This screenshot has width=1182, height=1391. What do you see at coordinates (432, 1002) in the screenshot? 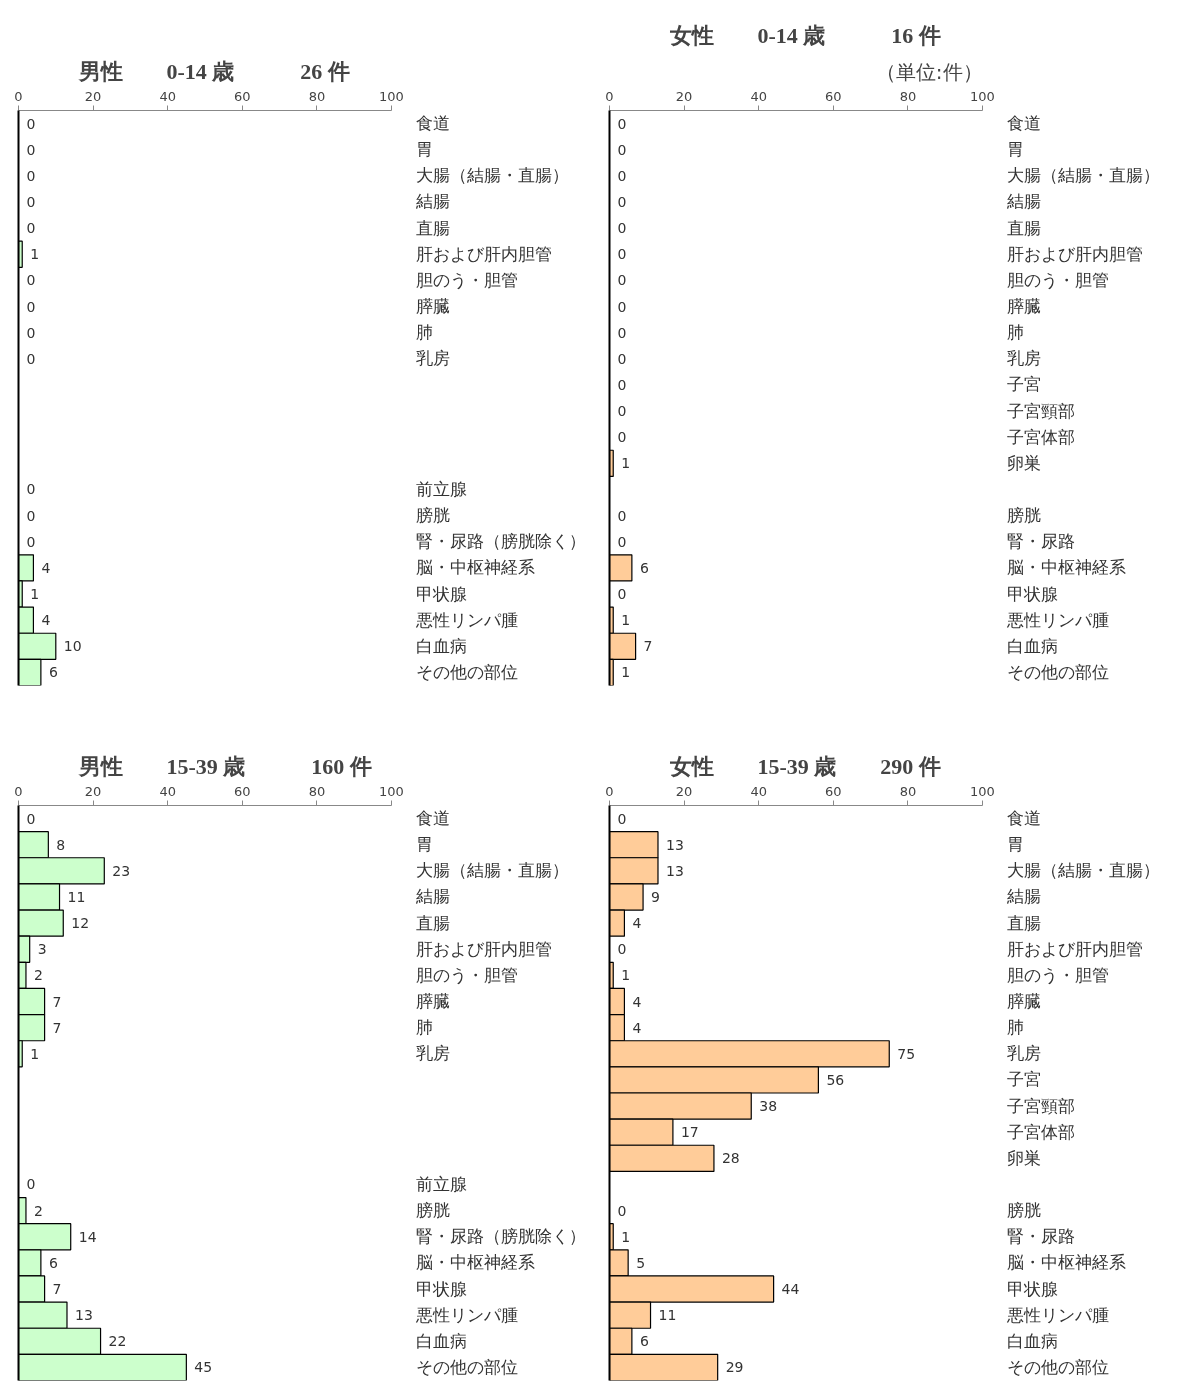
I see `y-tick-label: 膵臓` at bounding box center [432, 1002].